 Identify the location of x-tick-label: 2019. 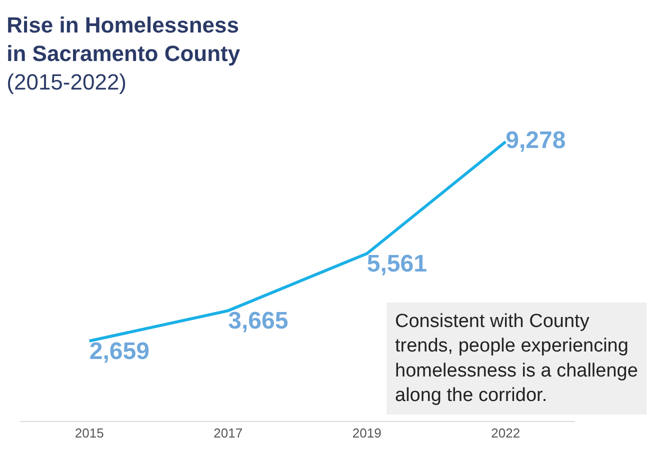
(367, 433).